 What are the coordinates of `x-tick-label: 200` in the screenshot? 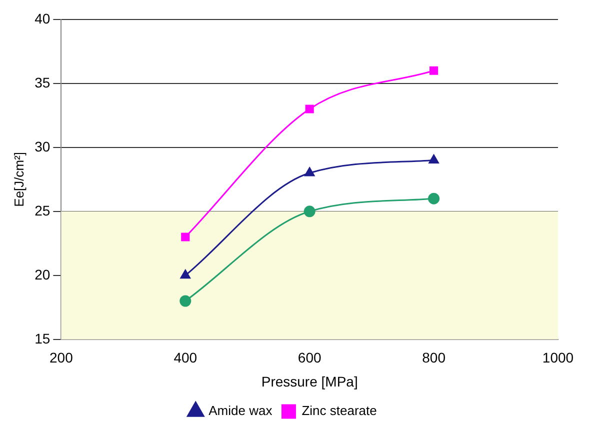 It's located at (61, 358).